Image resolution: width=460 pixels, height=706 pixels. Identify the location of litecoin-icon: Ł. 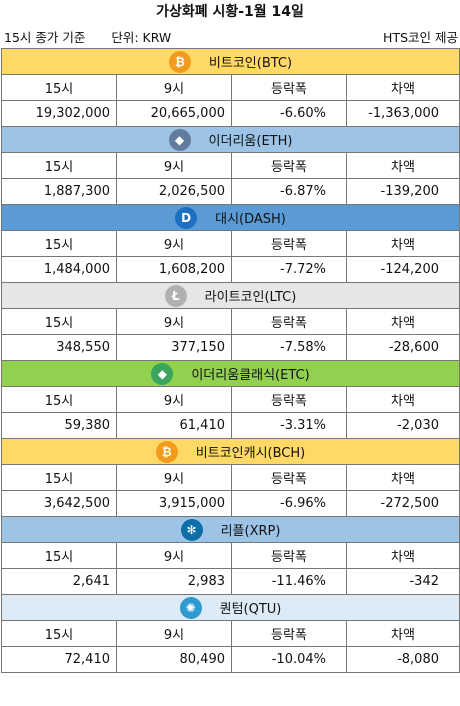
(175, 295).